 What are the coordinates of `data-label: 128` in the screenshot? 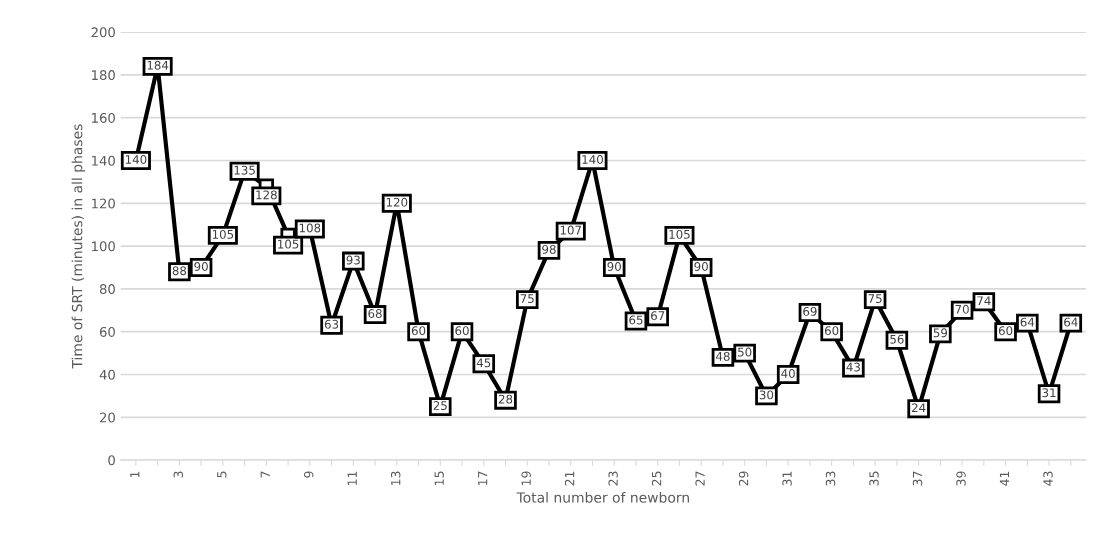 It's located at (266, 195).